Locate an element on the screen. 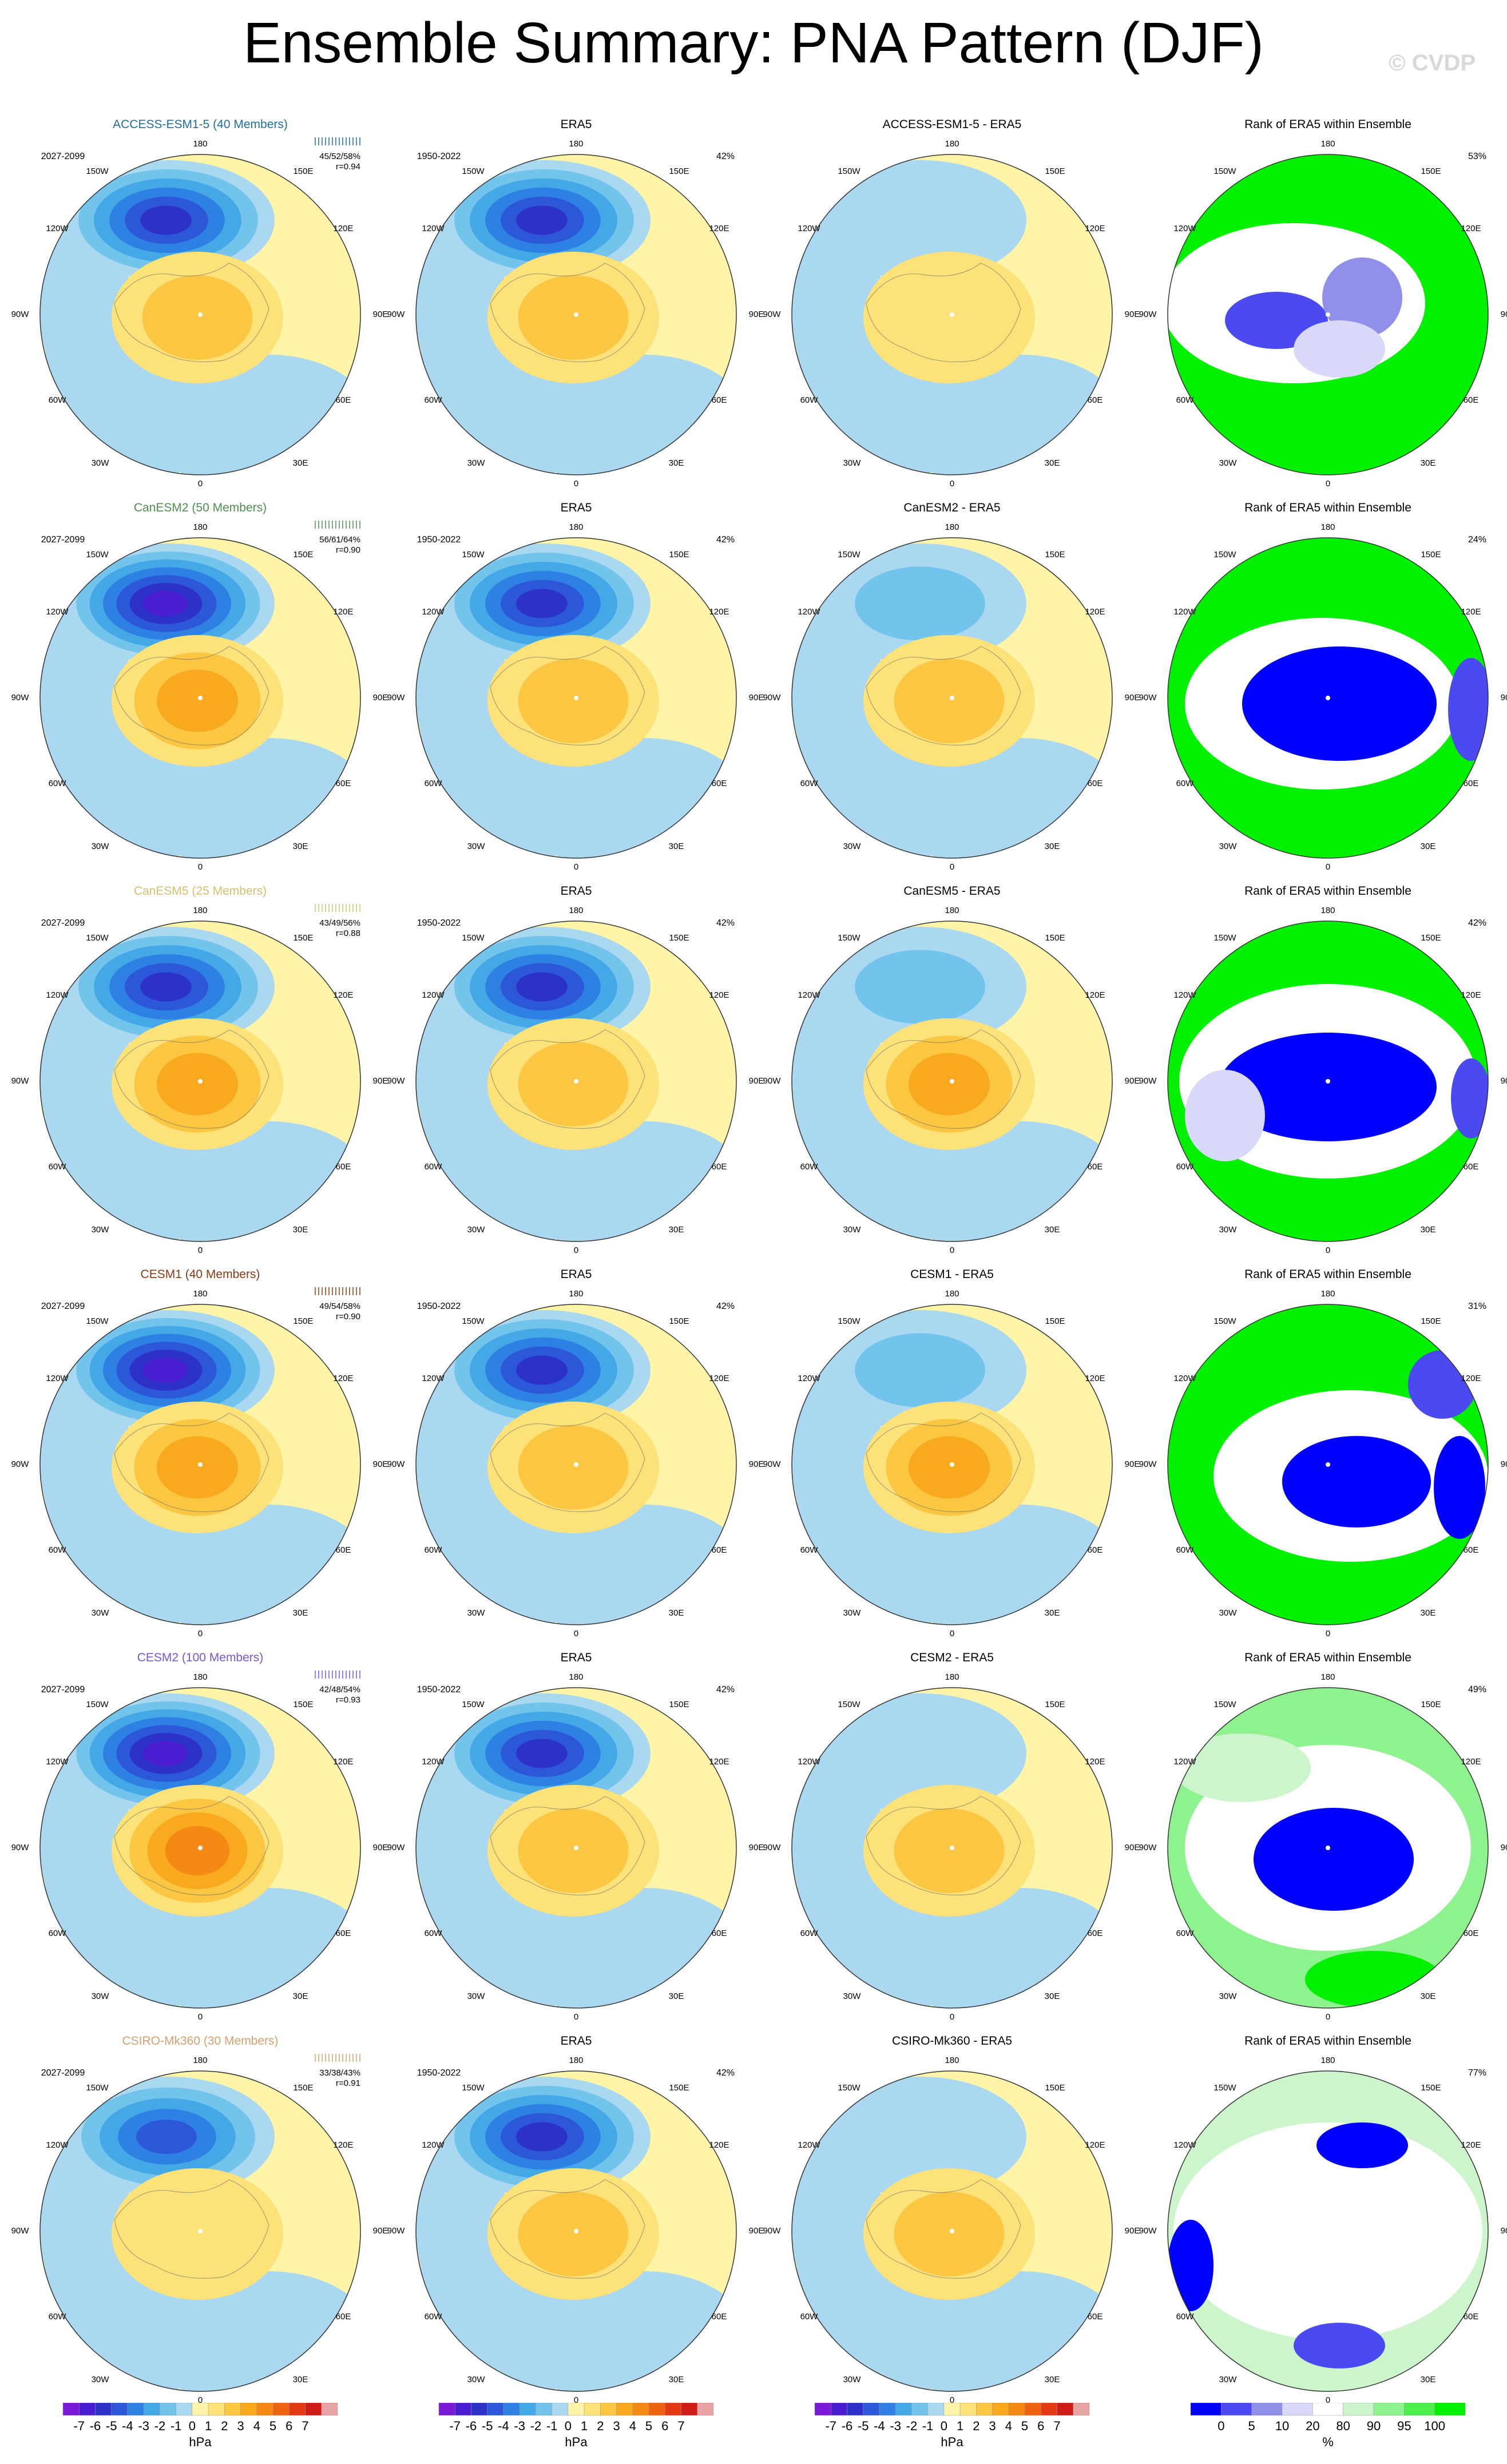 The image size is (1507, 2464). colorbar-tick-label: -4 is located at coordinates (127, 2426).